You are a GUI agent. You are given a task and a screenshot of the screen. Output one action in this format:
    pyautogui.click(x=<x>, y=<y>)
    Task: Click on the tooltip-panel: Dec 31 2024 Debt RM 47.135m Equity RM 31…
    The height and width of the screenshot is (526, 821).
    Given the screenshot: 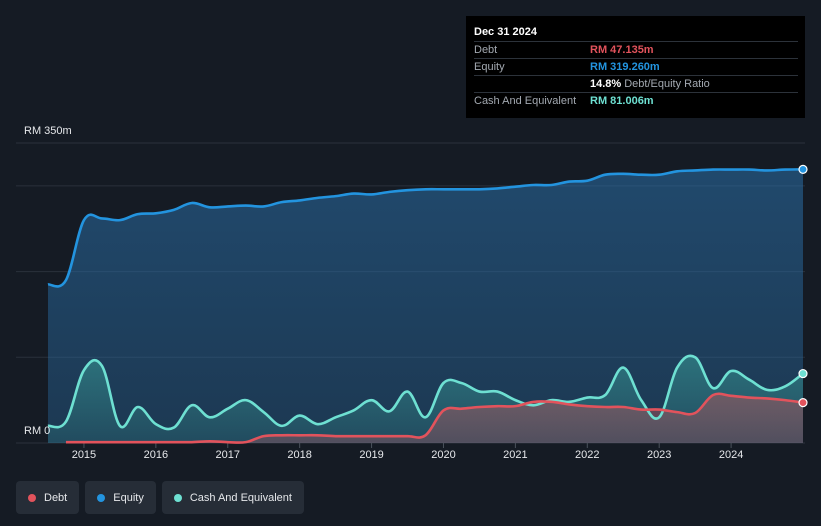 What is the action you would take?
    pyautogui.click(x=635, y=67)
    